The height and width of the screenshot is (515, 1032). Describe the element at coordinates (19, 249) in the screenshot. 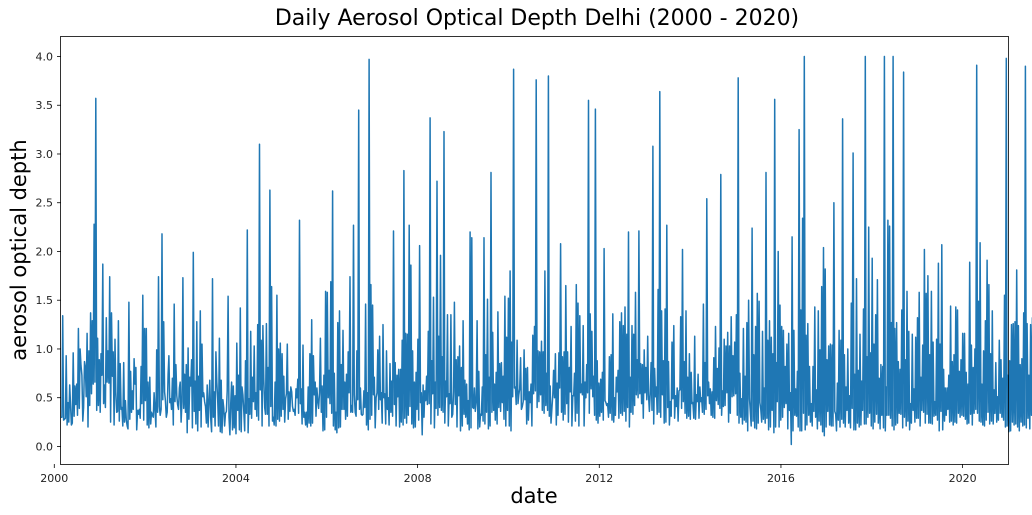

I see `y-axis-label: aerosol optical depth` at that location.